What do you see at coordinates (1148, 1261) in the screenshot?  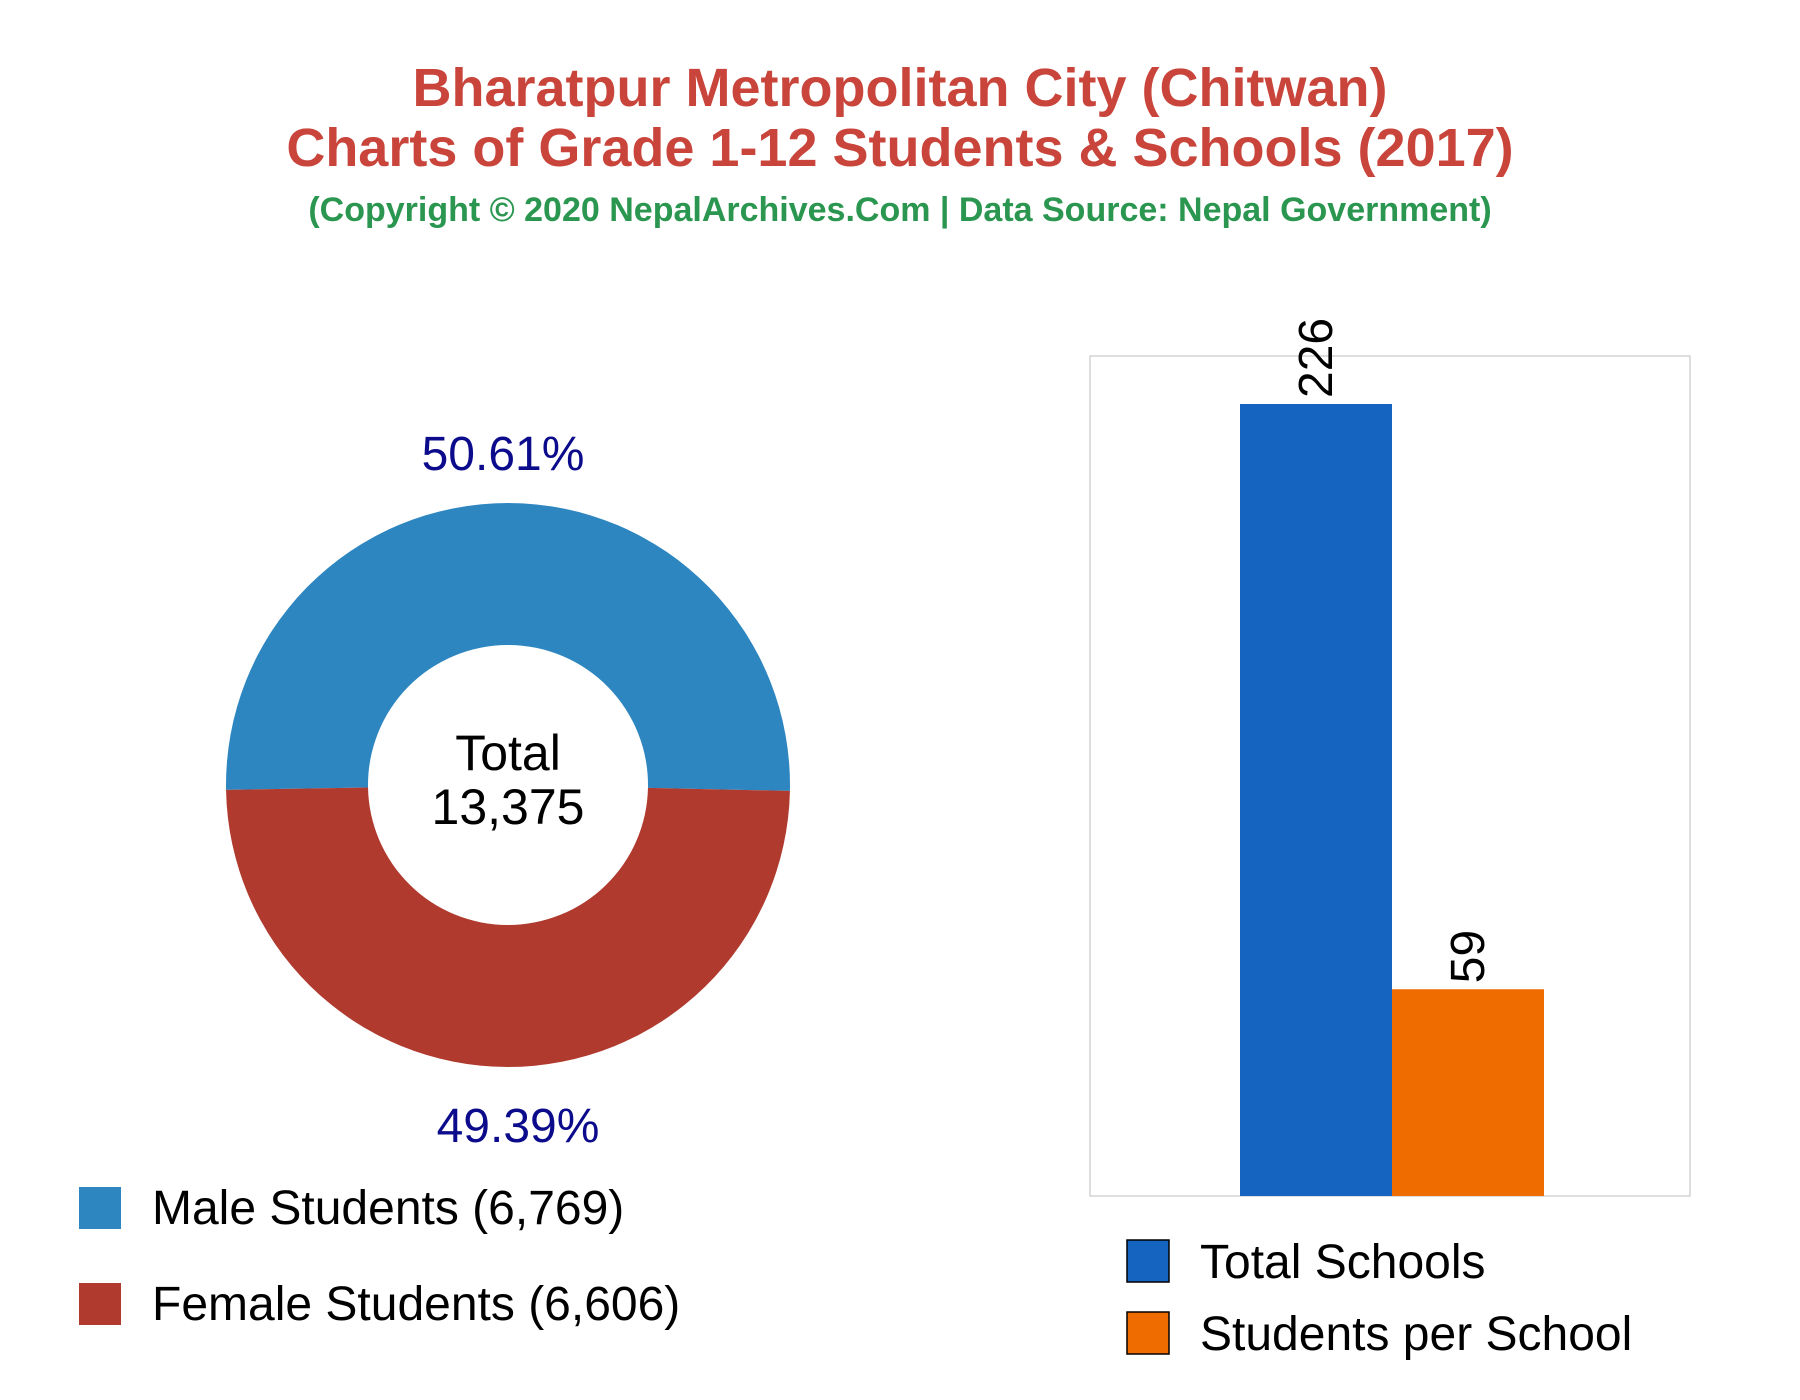 I see `legend-swatch-total-schools` at bounding box center [1148, 1261].